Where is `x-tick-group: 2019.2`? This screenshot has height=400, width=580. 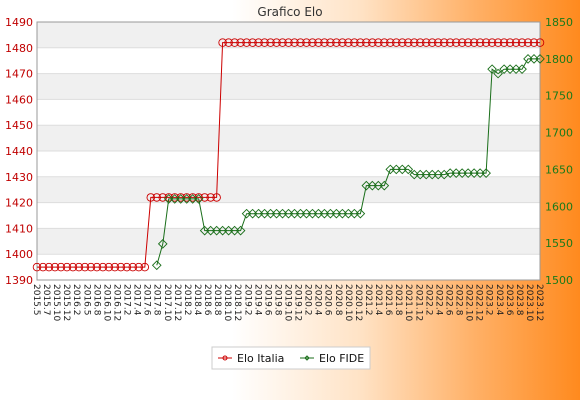 x-tick-group: 2019.2 is located at coordinates (247, 300).